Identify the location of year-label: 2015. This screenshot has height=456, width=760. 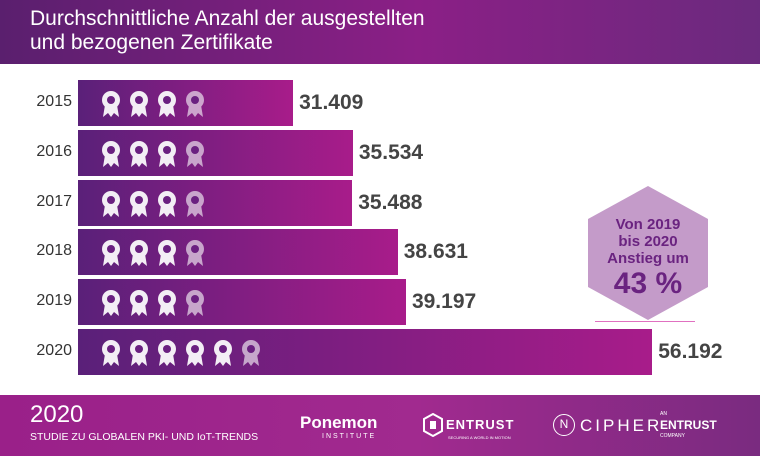
(54, 101).